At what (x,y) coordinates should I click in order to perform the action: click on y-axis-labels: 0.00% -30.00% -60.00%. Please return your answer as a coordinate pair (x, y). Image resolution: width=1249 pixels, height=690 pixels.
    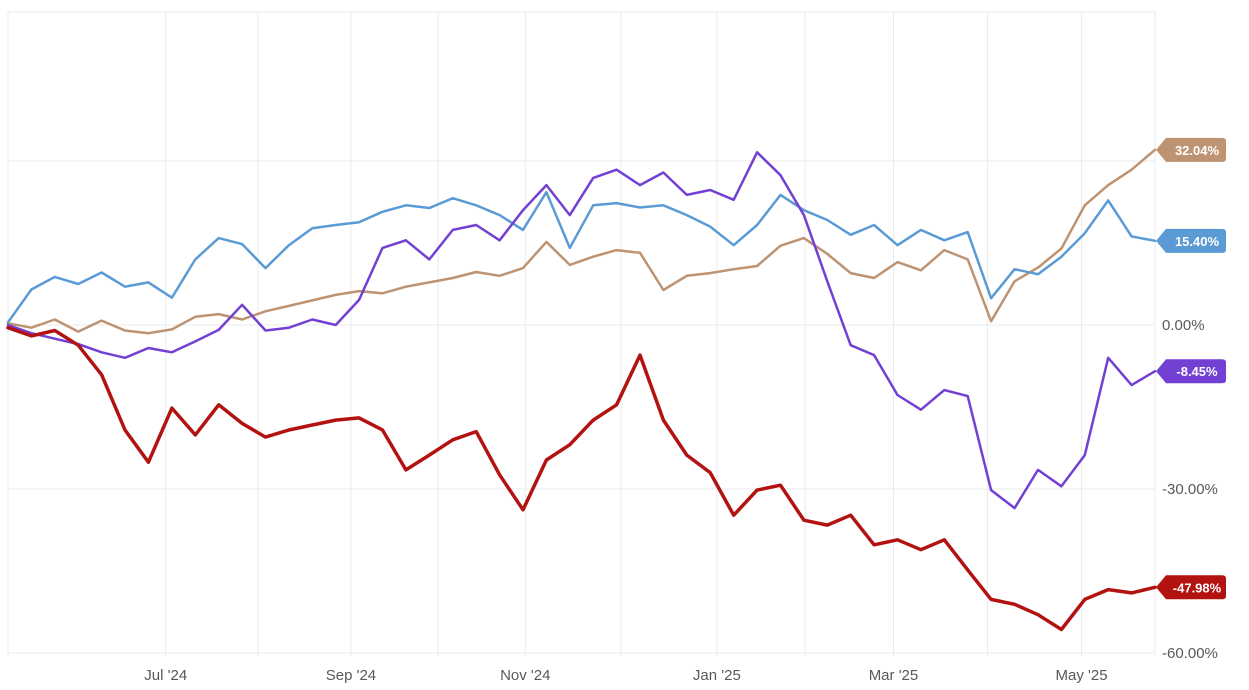
    Looking at the image, I should click on (1190, 489).